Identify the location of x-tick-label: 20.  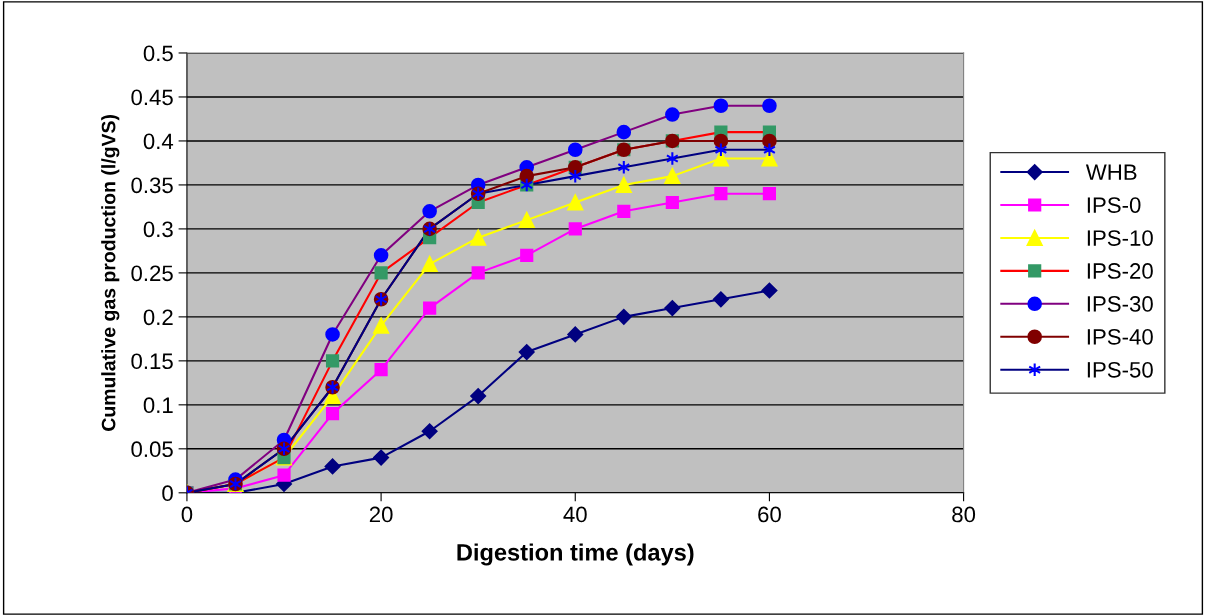
(381, 514).